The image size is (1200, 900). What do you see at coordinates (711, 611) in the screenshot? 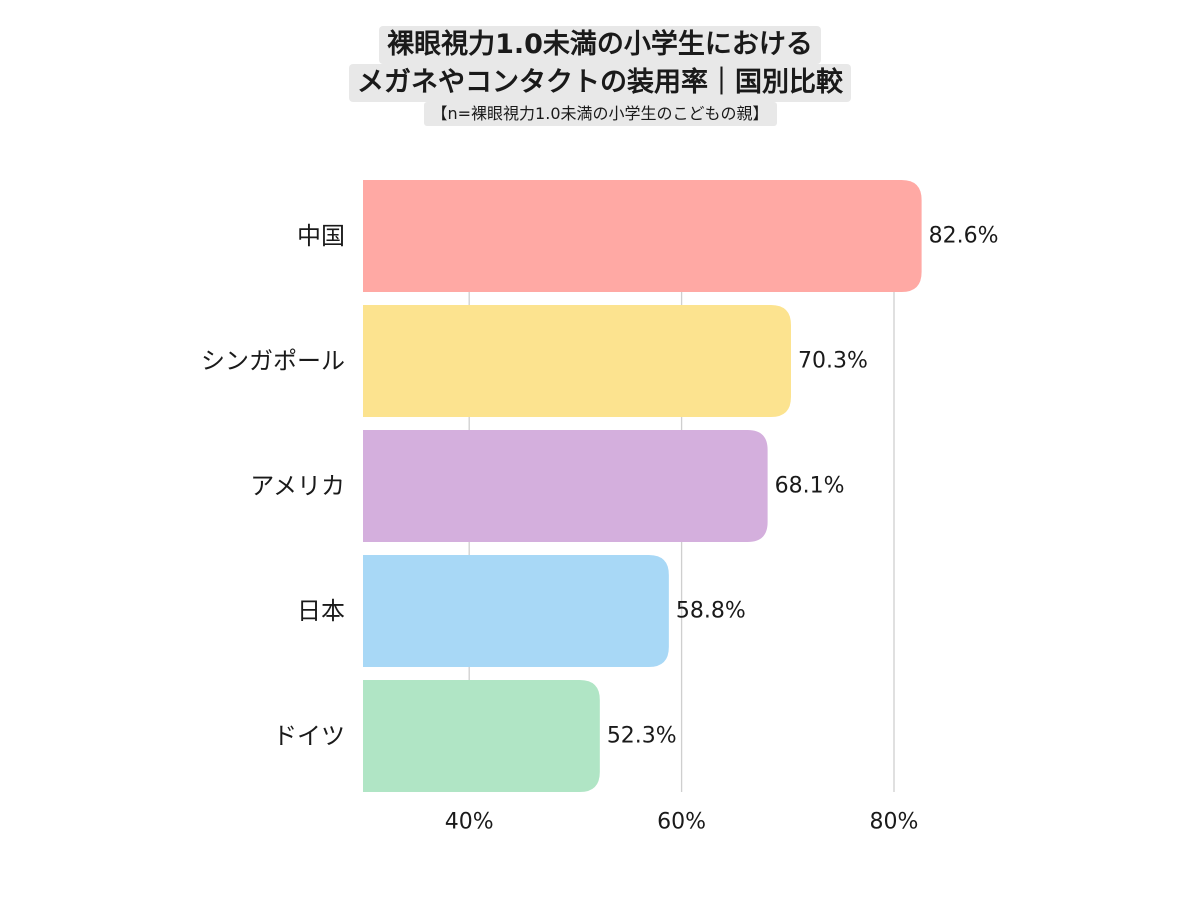
I see `value-label-4: 58.8%` at bounding box center [711, 611].